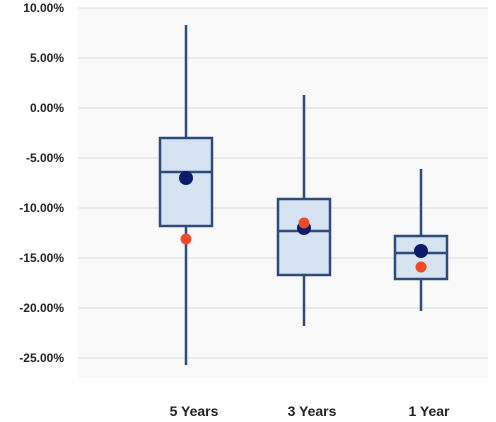 The image size is (496, 422). What do you see at coordinates (194, 411) in the screenshot?
I see `x-category-label: 5 Years` at bounding box center [194, 411].